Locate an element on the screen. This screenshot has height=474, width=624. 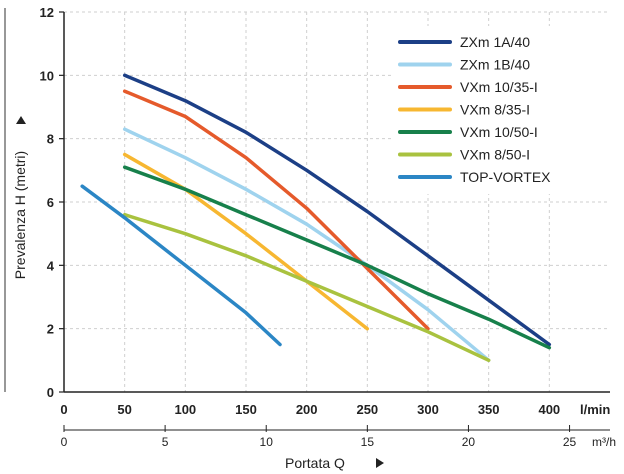
y-tick-label: 8 is located at coordinates (50, 139).